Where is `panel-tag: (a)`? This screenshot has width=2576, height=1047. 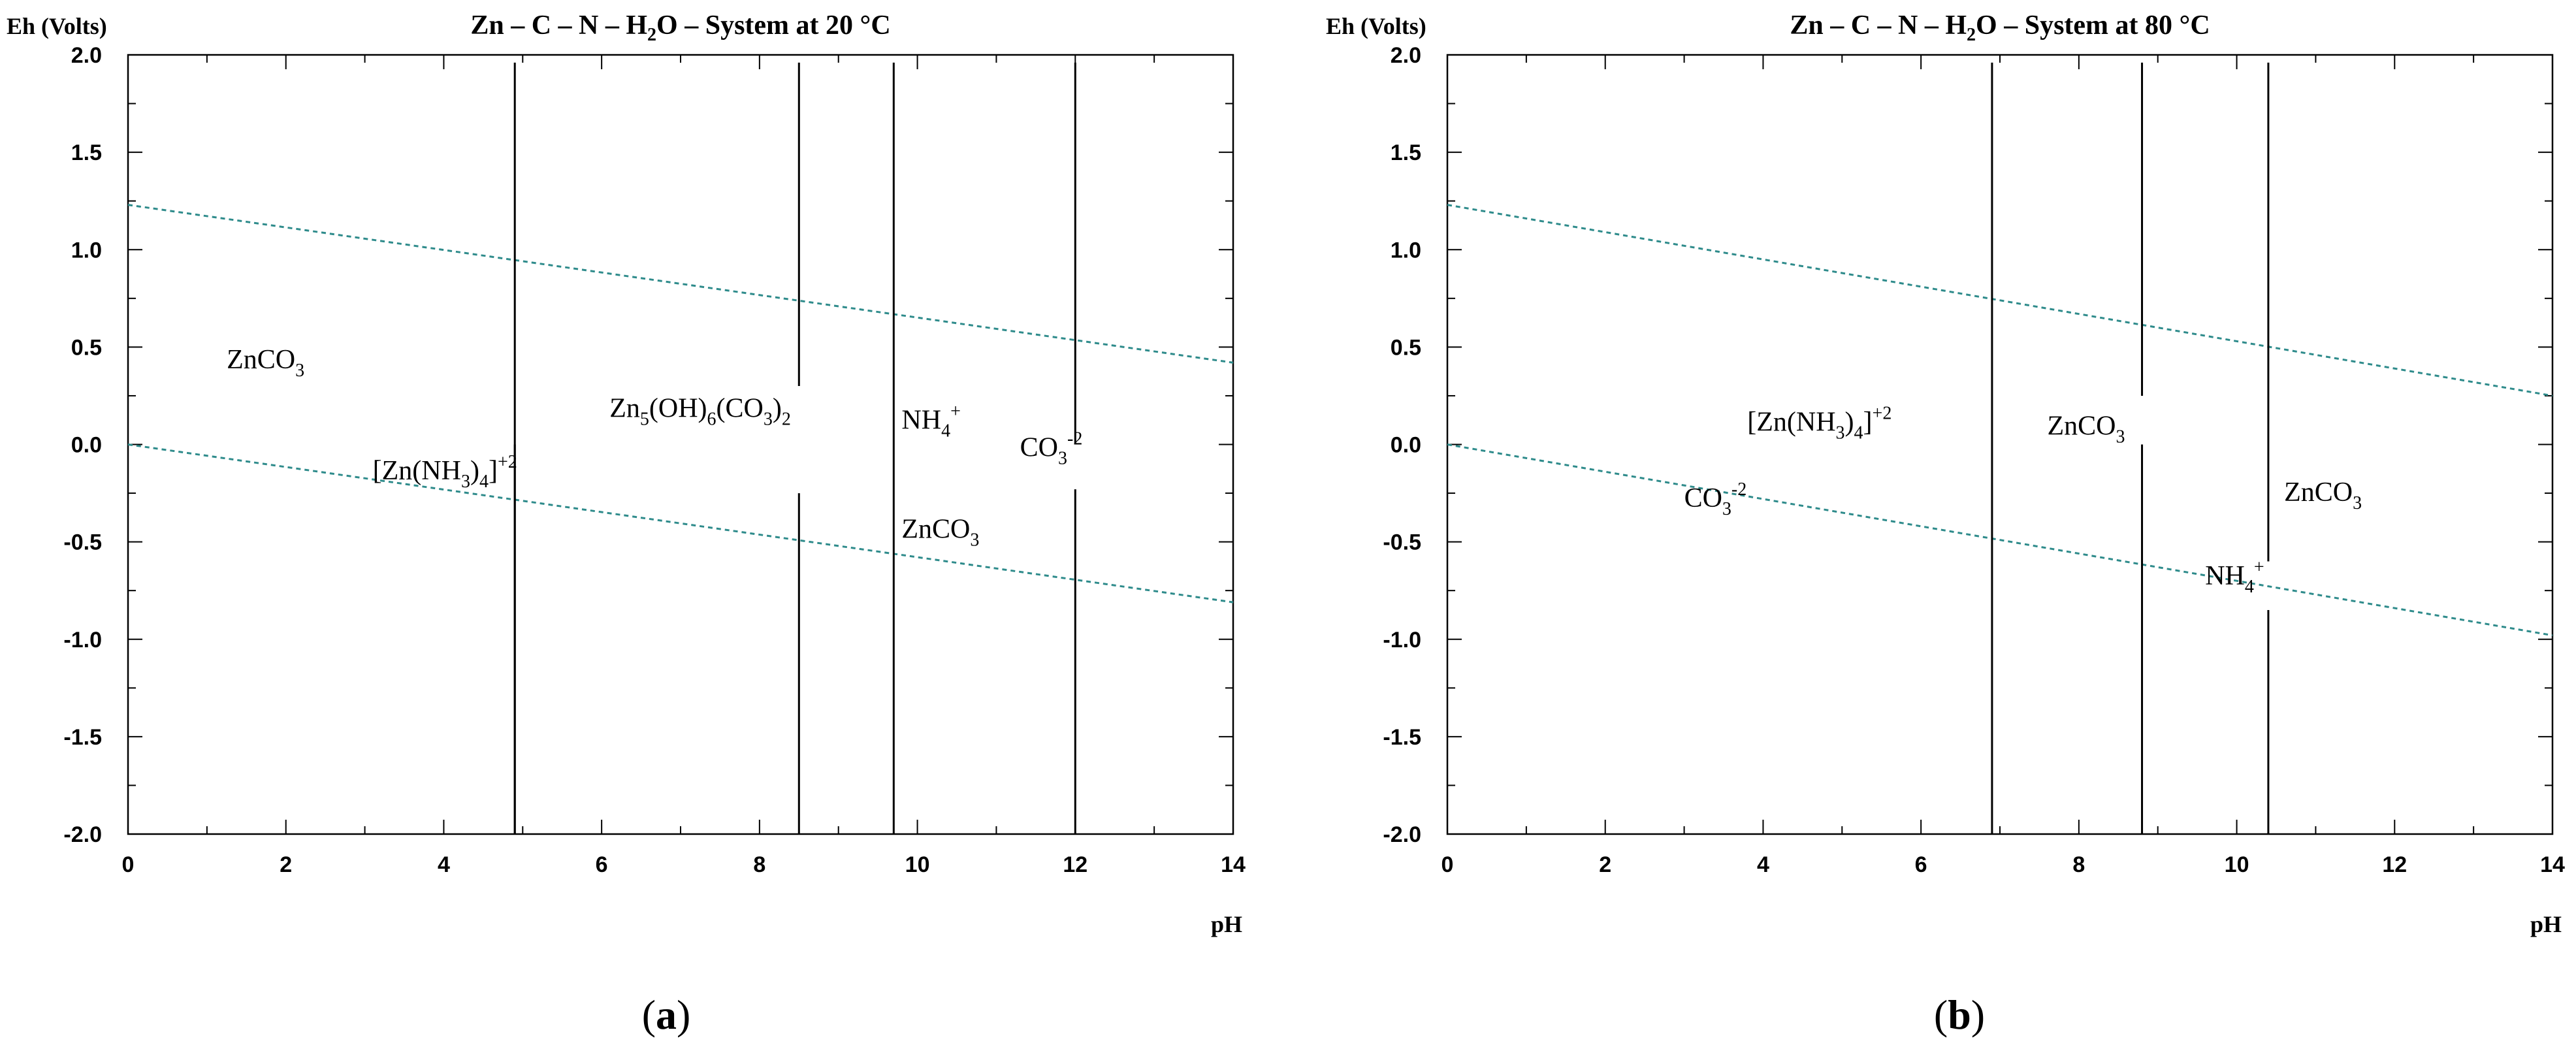
panel-tag: (a) is located at coordinates (666, 1014).